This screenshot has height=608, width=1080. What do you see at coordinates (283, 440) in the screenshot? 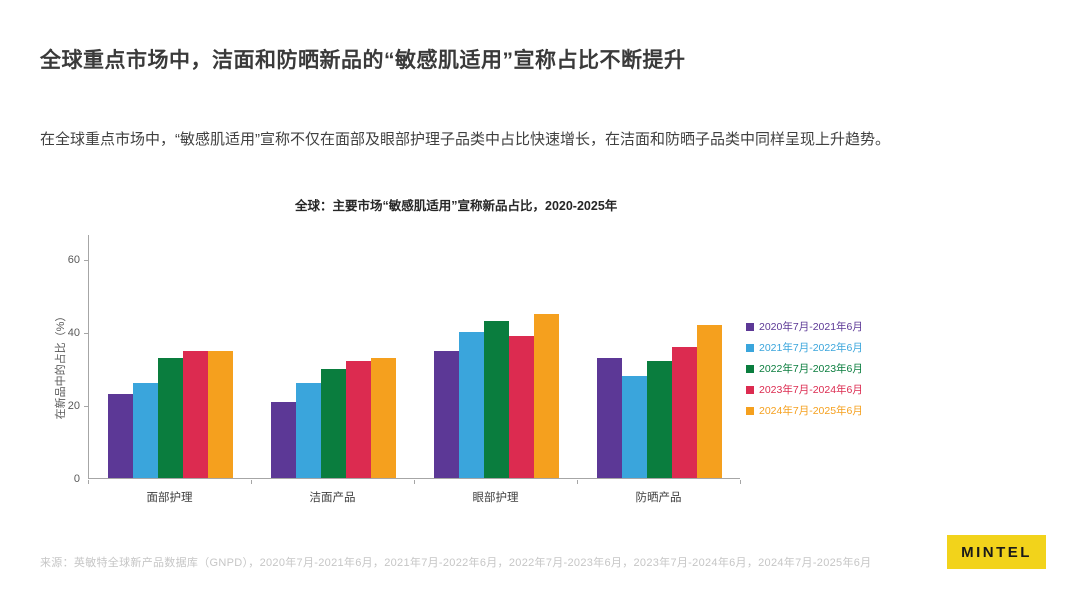
I see `bar-洁面产品-series1` at bounding box center [283, 440].